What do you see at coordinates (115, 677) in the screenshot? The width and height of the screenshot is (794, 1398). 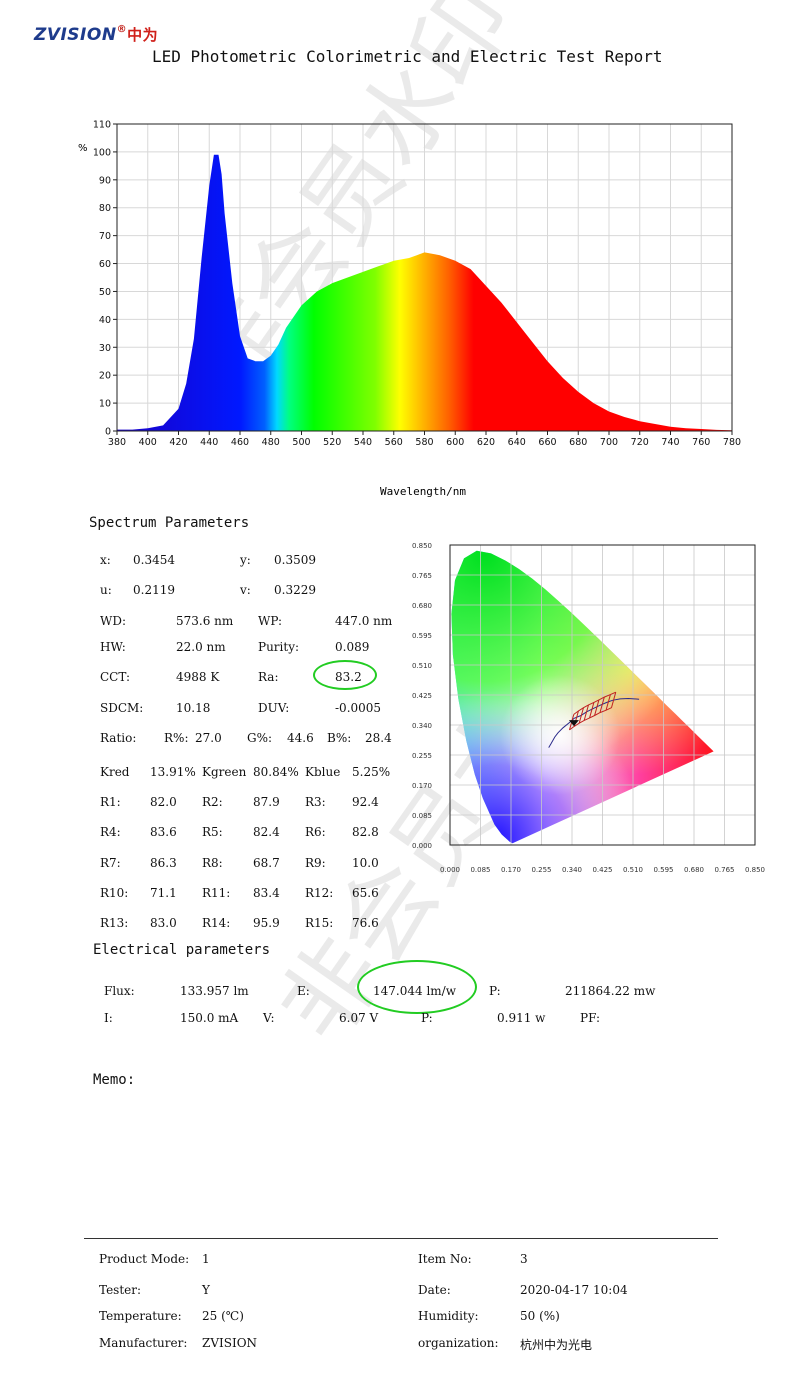 I see `cct-label: CCT:` at bounding box center [115, 677].